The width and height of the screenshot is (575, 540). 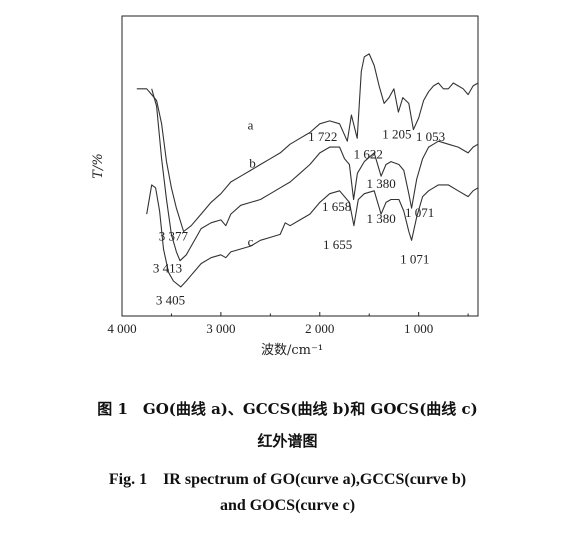 What do you see at coordinates (98, 165) in the screenshot?
I see `y-axis-title: T/%` at bounding box center [98, 165].